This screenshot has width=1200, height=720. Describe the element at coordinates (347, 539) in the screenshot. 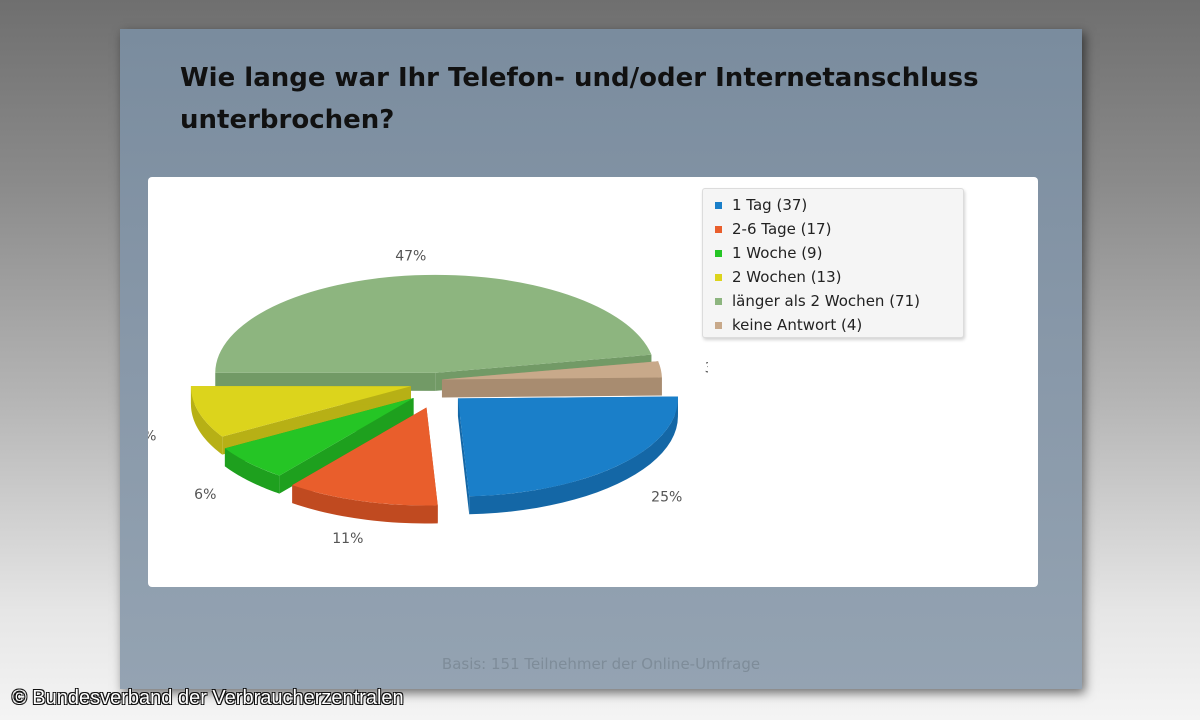

I see `slice-percent-label: 11%` at that location.